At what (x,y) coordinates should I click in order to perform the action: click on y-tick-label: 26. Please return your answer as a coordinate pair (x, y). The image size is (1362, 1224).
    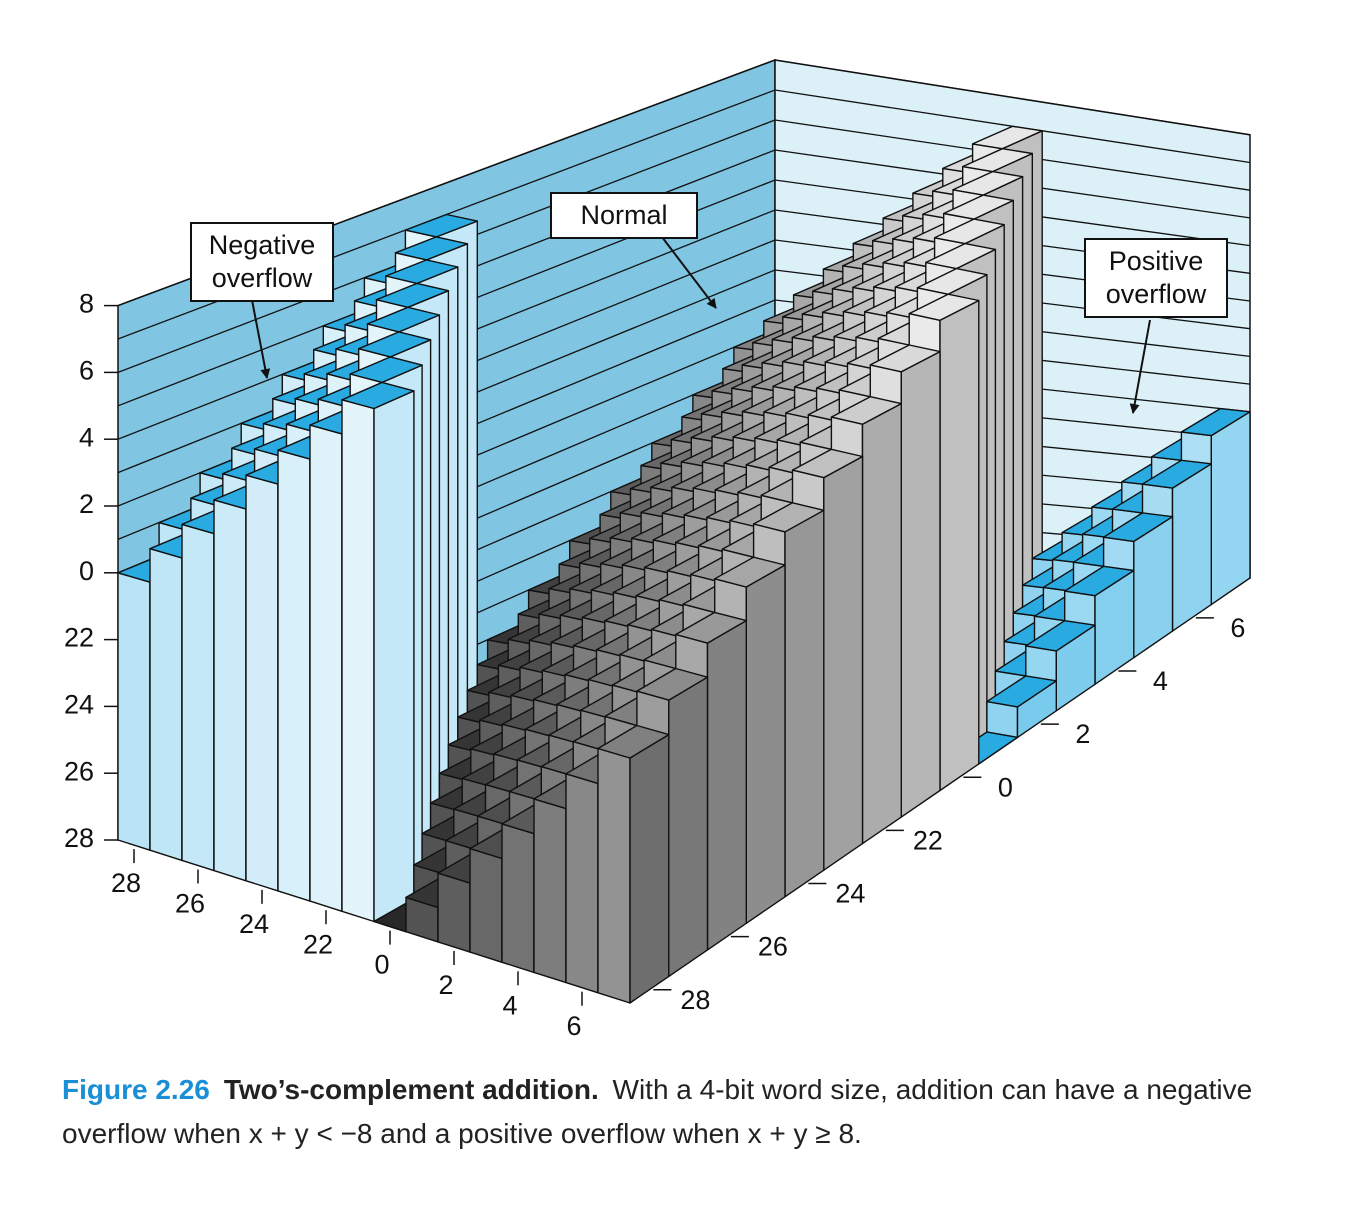
    Looking at the image, I should click on (773, 947).